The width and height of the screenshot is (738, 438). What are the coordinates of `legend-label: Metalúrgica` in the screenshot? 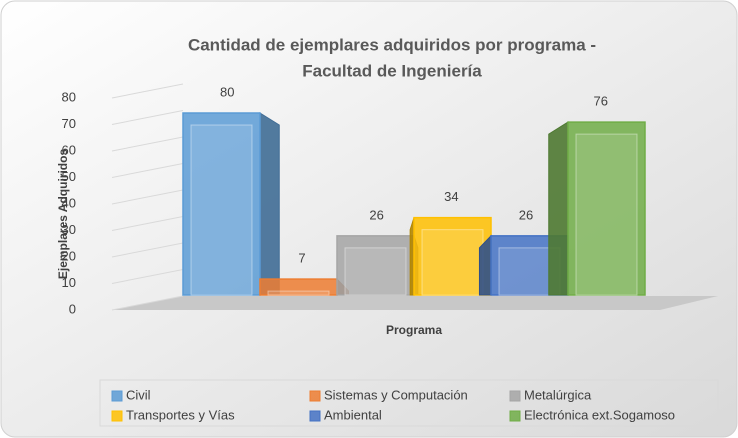 It's located at (558, 394).